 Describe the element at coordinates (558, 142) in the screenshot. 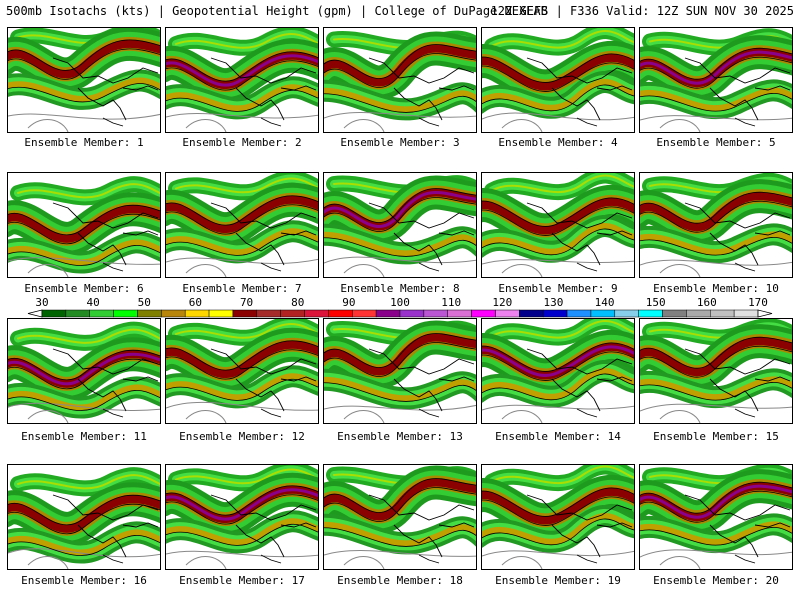

I see `ensemble-member-label: Ensemble Member: 4` at that location.